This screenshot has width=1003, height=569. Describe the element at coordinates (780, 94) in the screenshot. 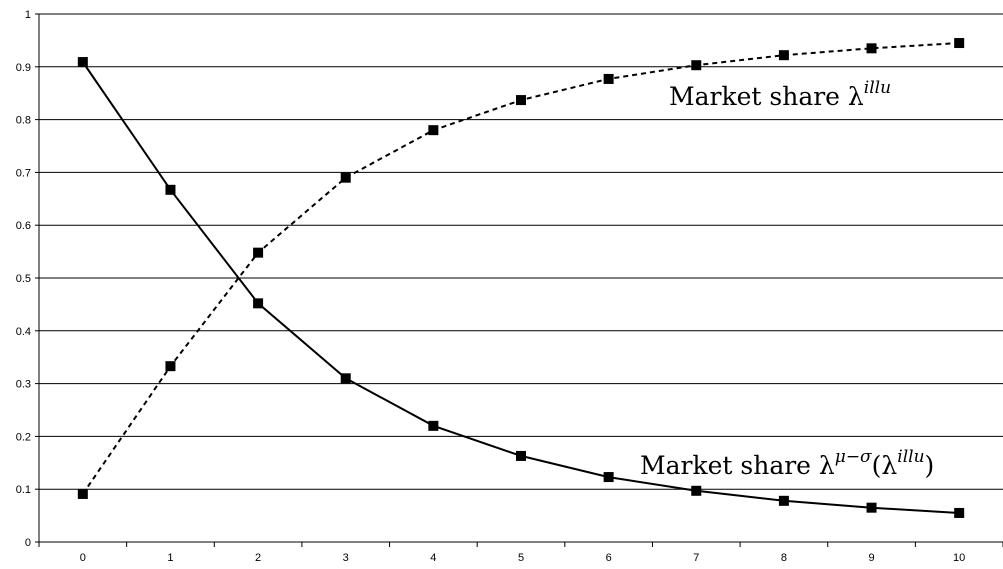

I see `annotation-illu: Market share λillu` at that location.